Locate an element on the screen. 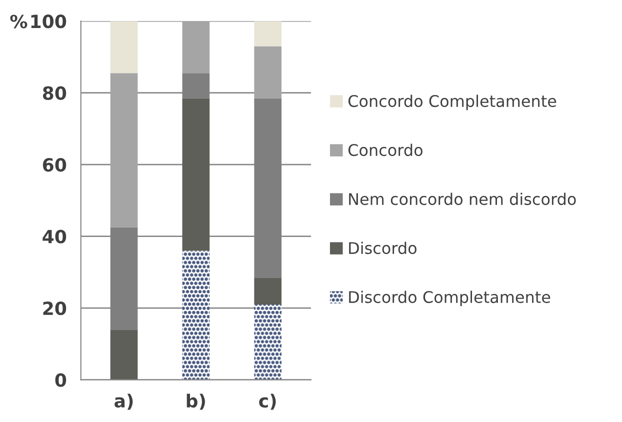 This screenshot has height=422, width=622. y-tick-label: 0 is located at coordinates (60, 380).